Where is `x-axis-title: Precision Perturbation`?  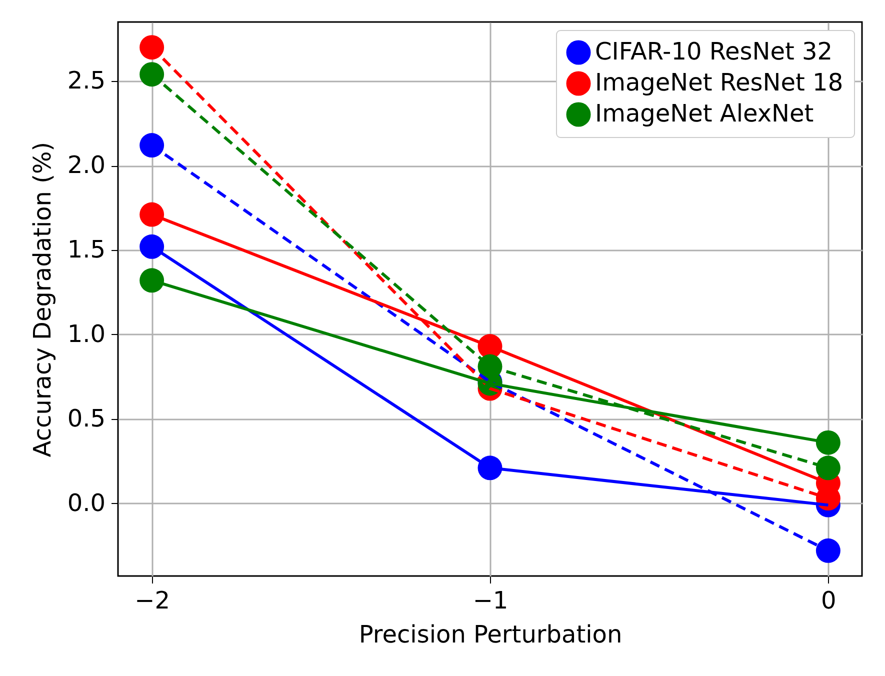
x-axis-title: Precision Perturbation is located at coordinates (490, 634).